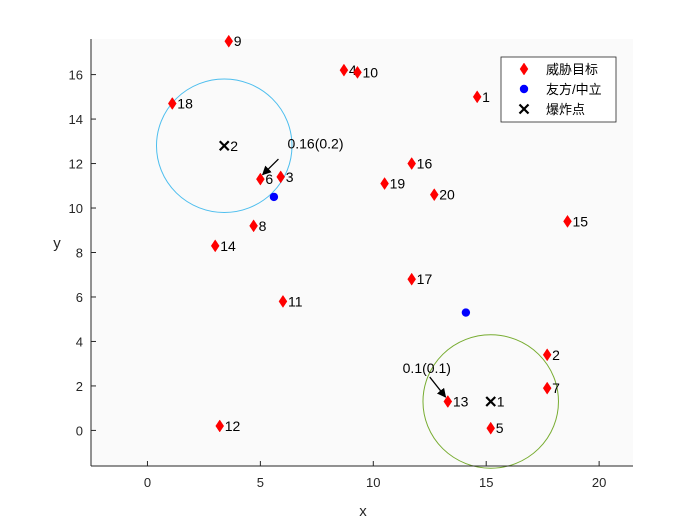  What do you see at coordinates (486, 97) in the screenshot?
I see `threat-label-1: 1` at bounding box center [486, 97].